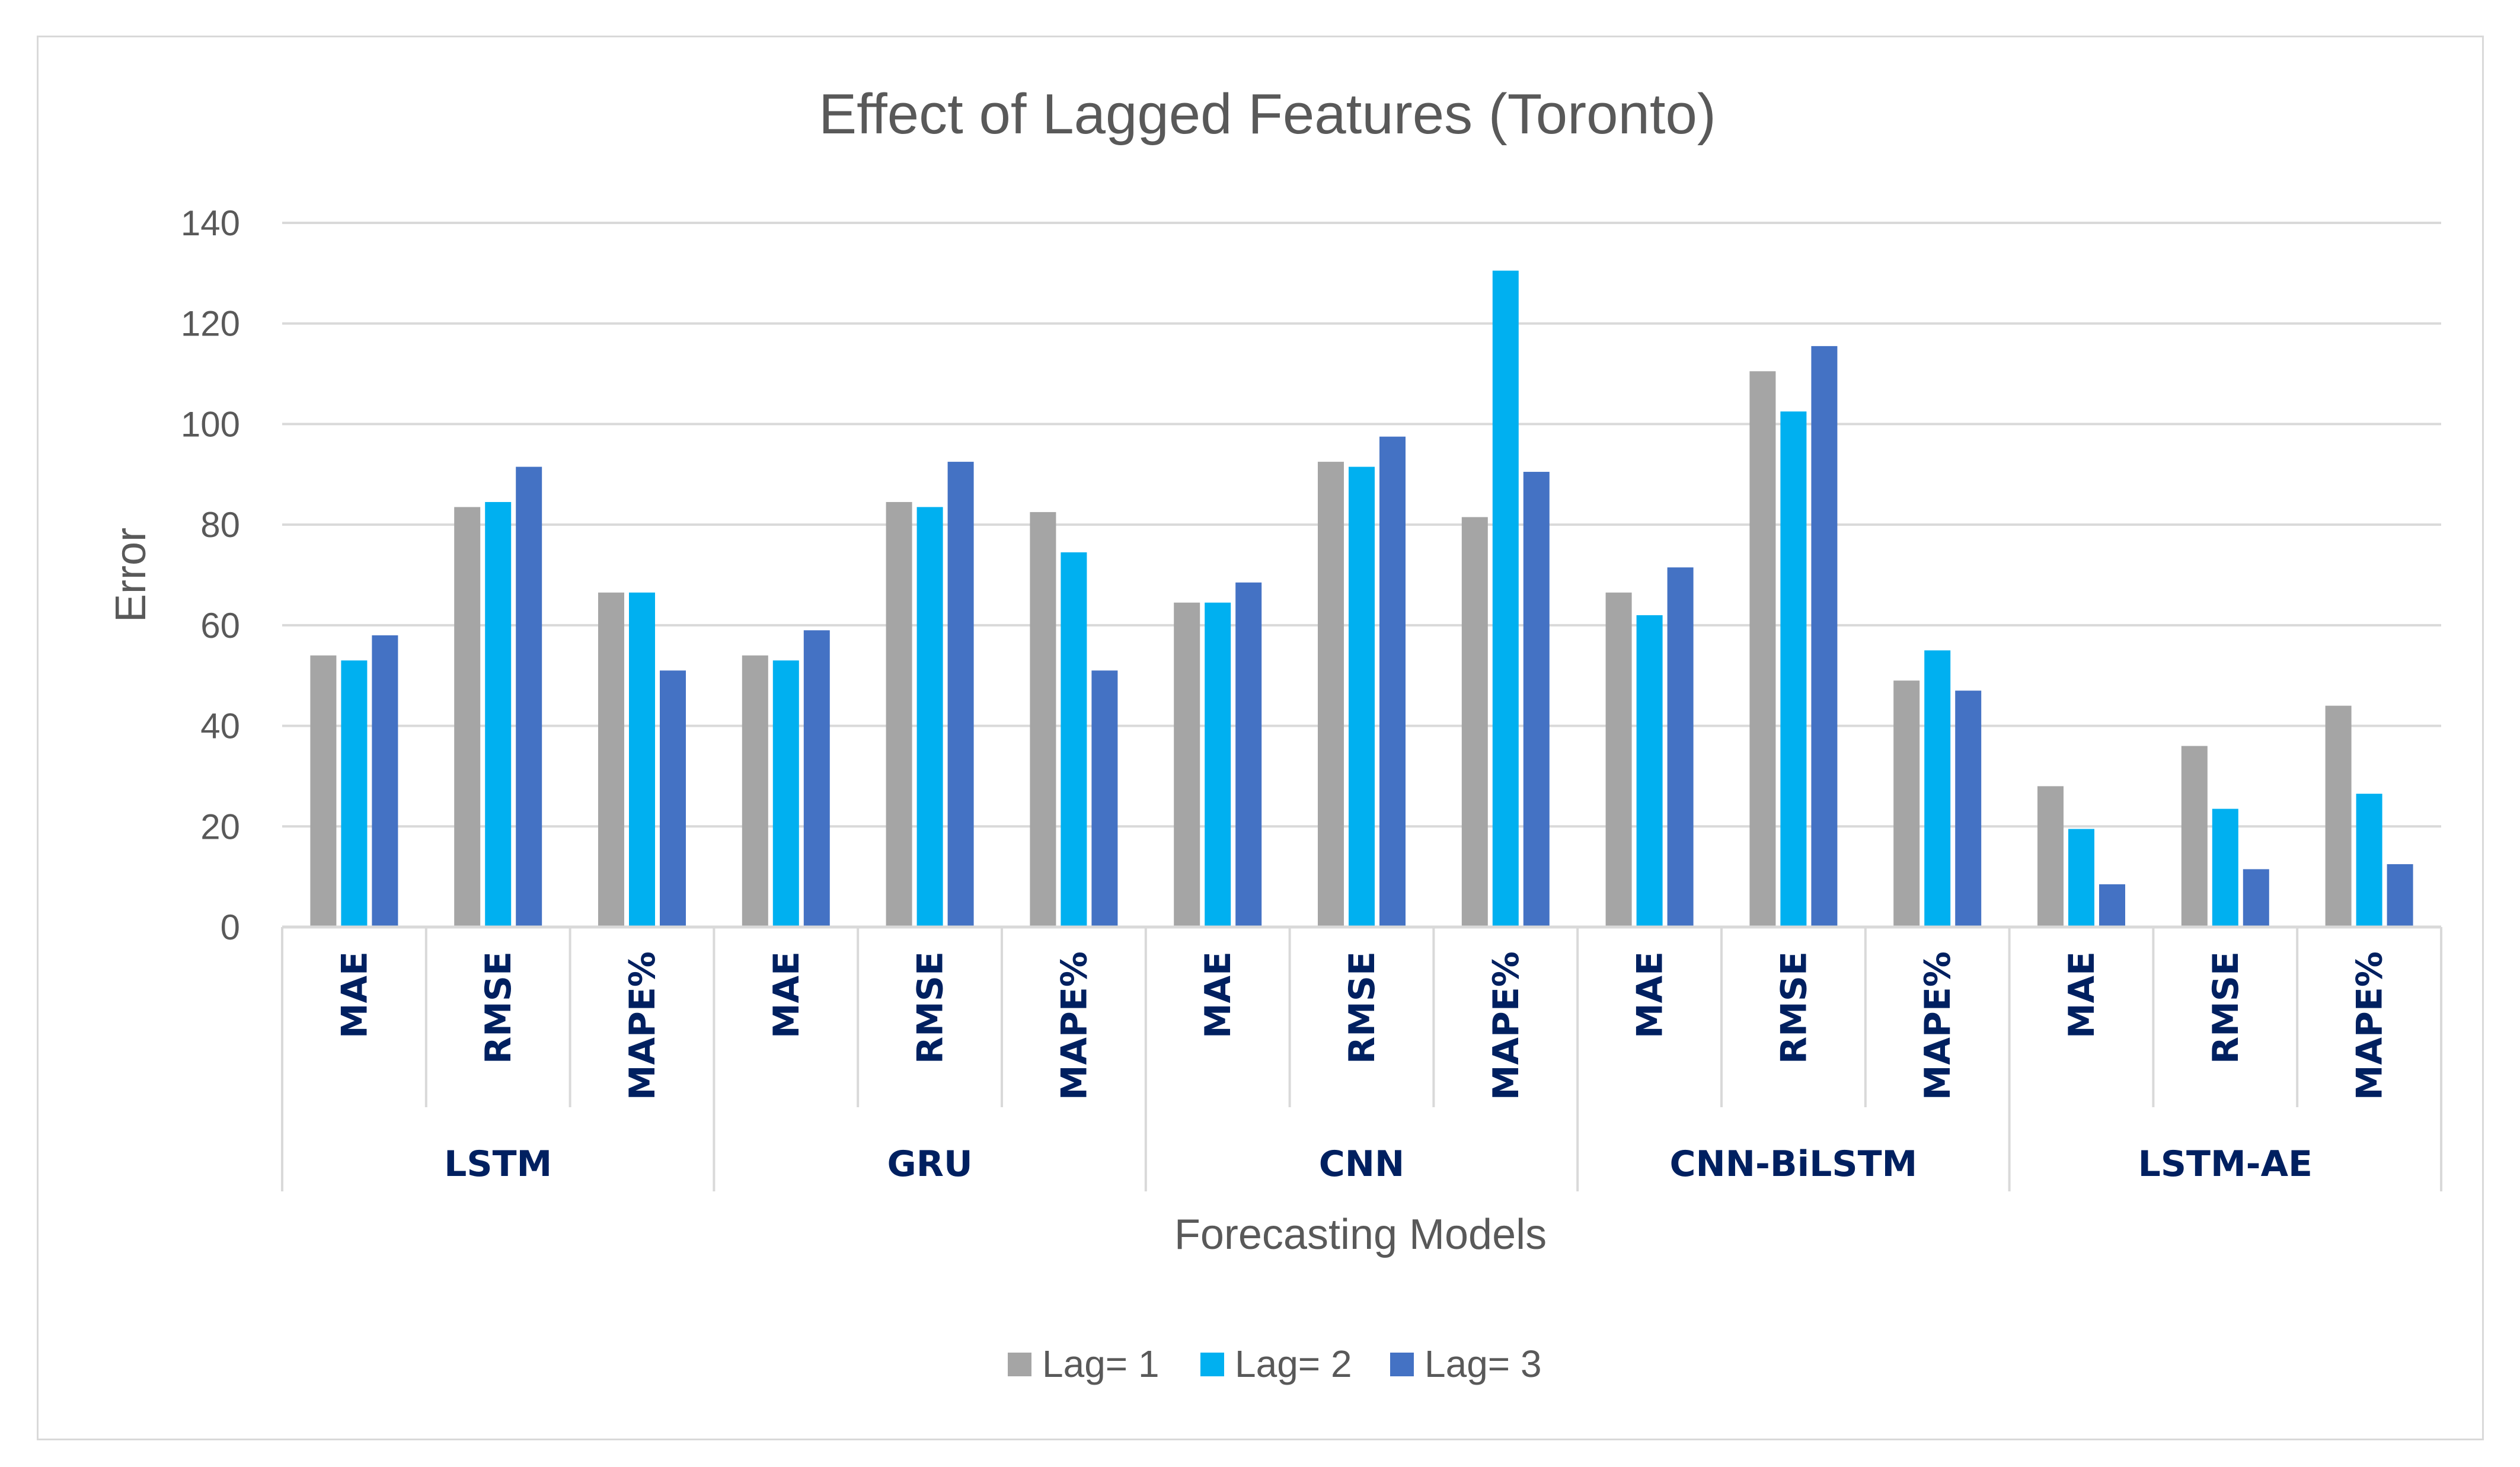 The width and height of the screenshot is (2520, 1467). I want to click on y-axis-ticks: 0 20 40 60 80 100 120 140, so click(211, 575).